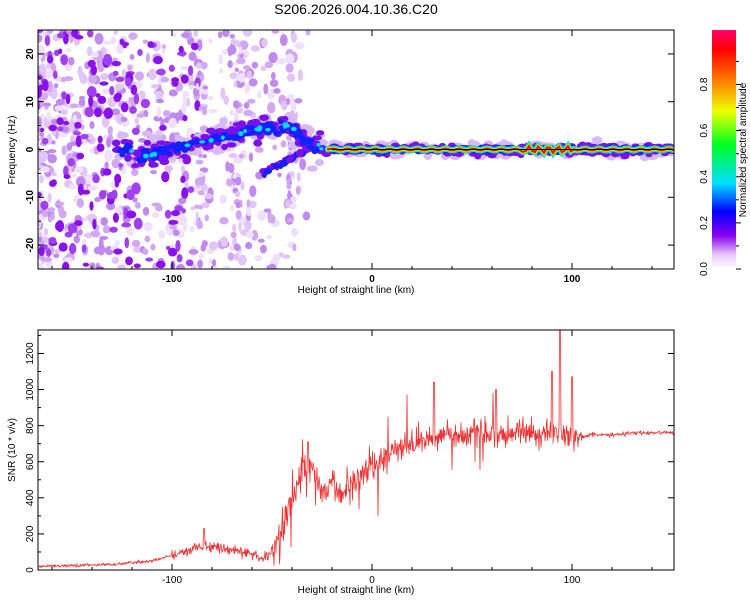 The image size is (750, 600). Describe the element at coordinates (356, 590) in the screenshot. I see `snr-x-axis-label: Height of straight line (km)` at that location.